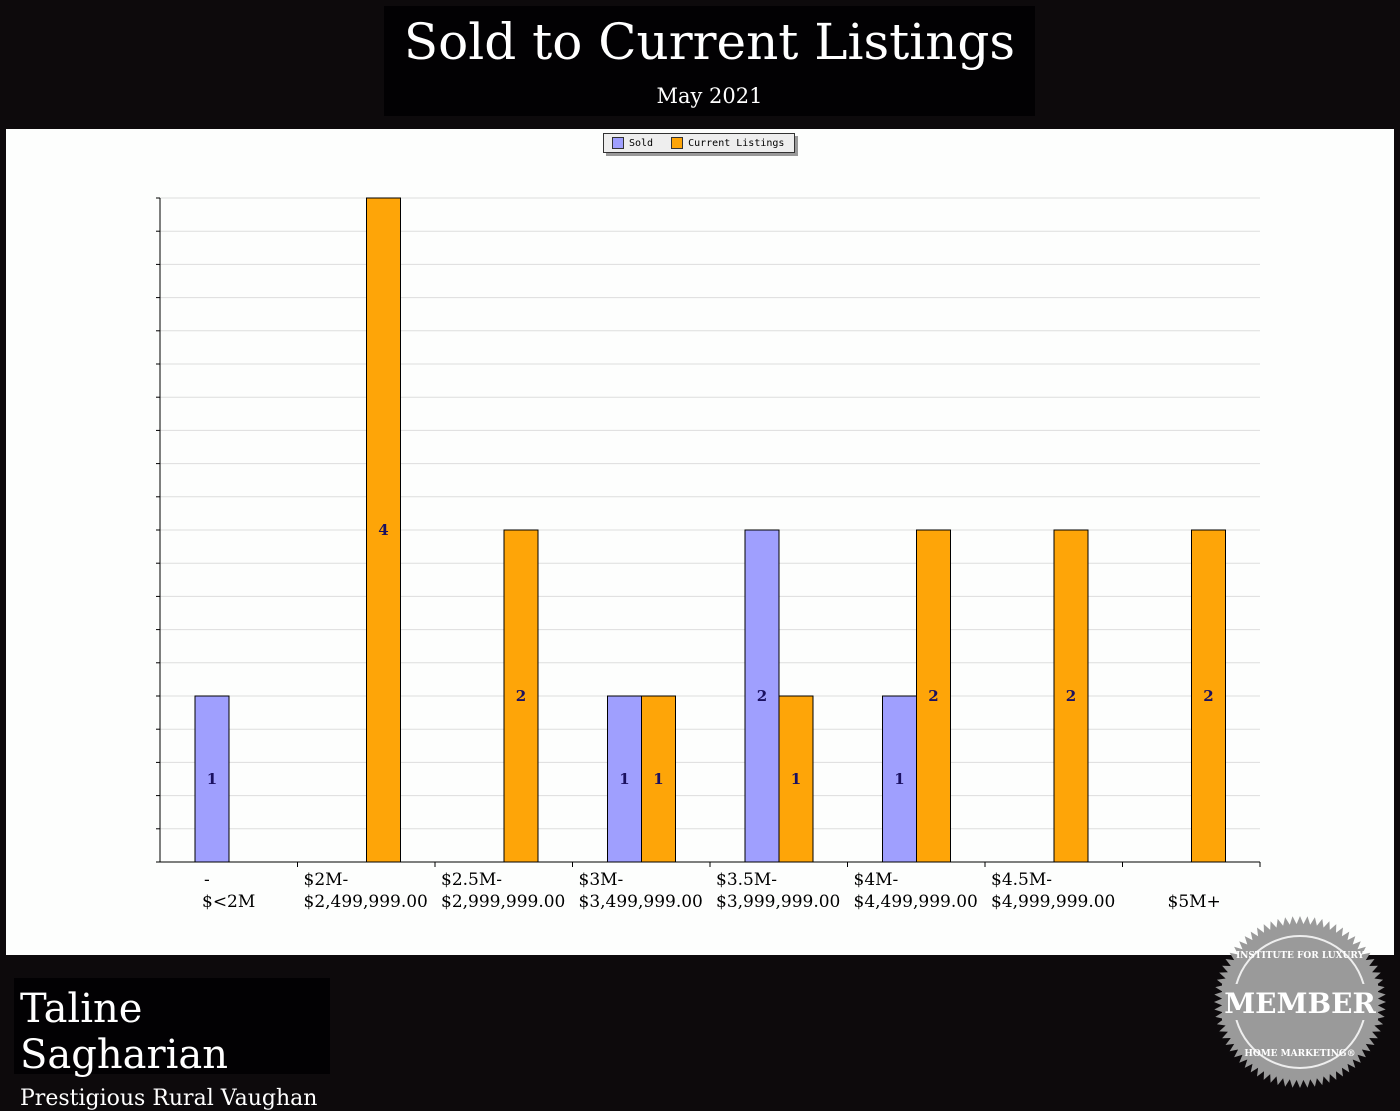  What do you see at coordinates (618, 143) in the screenshot?
I see `legend-swatch-sold` at bounding box center [618, 143].